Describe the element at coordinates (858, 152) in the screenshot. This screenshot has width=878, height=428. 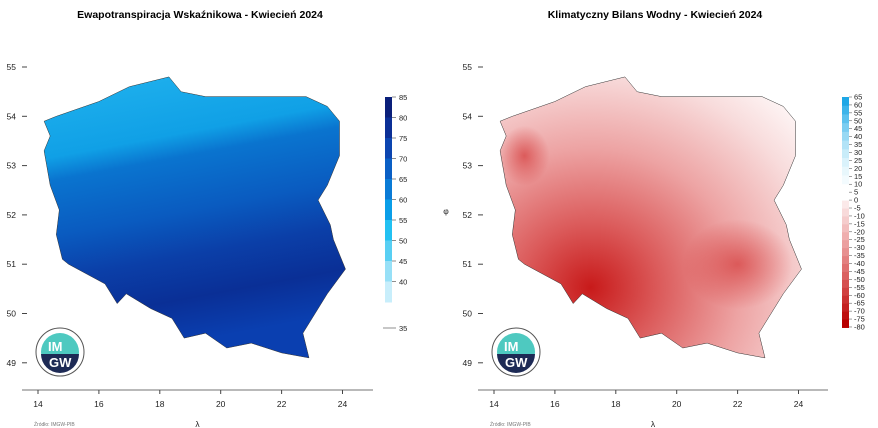
I see `legend-label: 30` at that location.